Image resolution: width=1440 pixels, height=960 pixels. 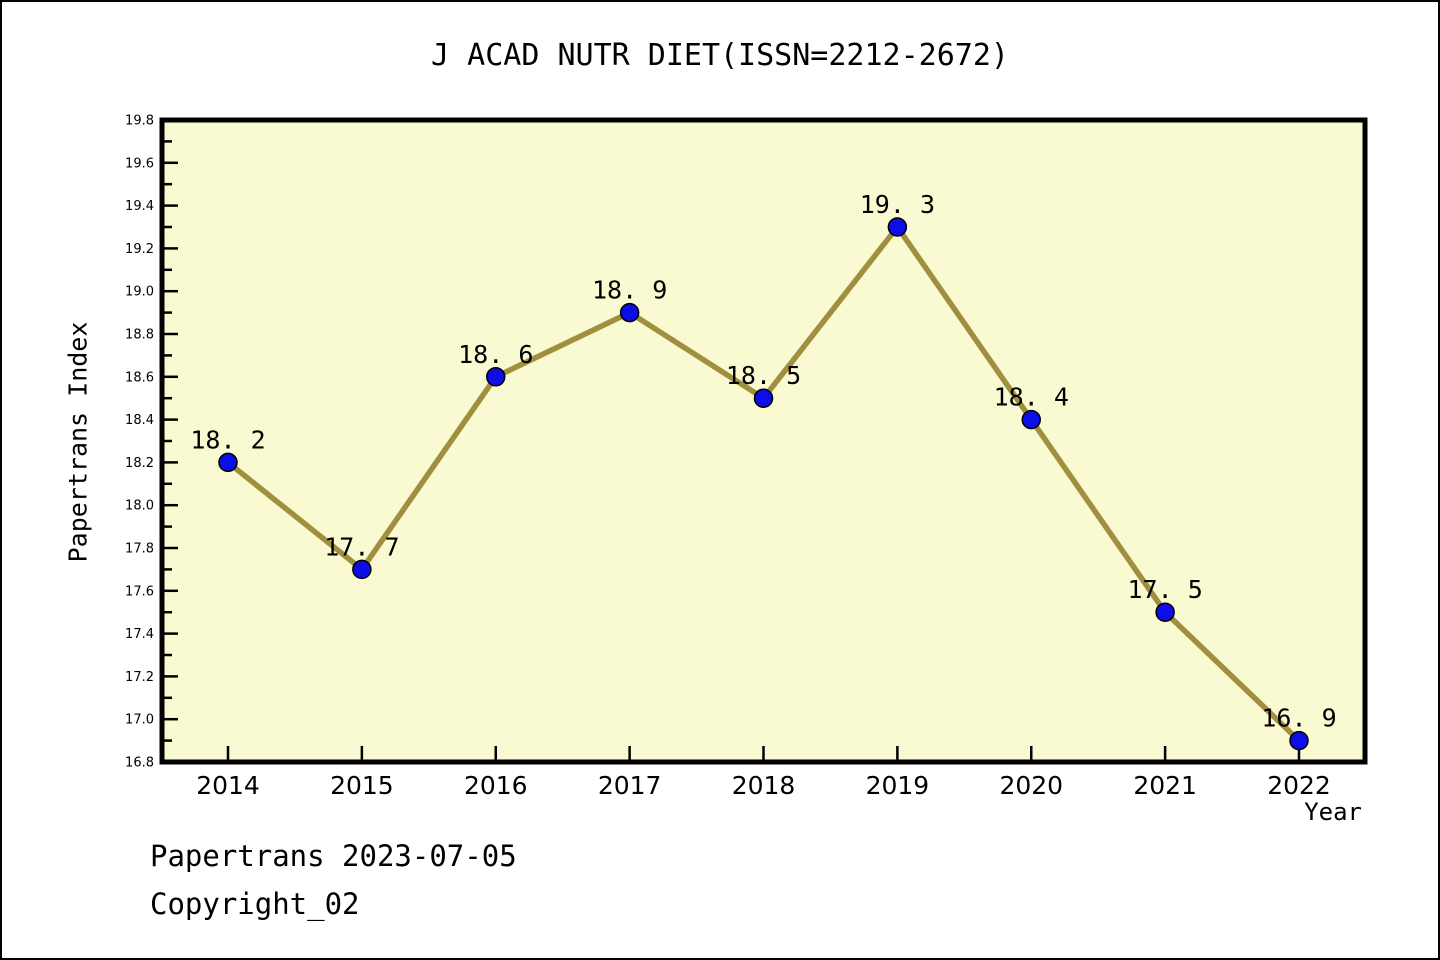 I want to click on y-tick-label: 17.8, so click(x=139, y=549).